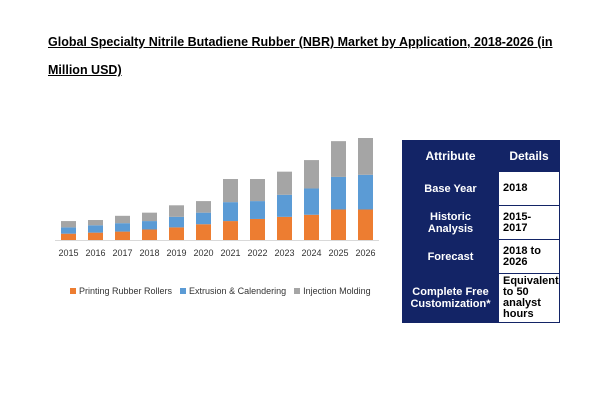 This screenshot has height=400, width=600. I want to click on x-tick-label: 2018, so click(149, 253).